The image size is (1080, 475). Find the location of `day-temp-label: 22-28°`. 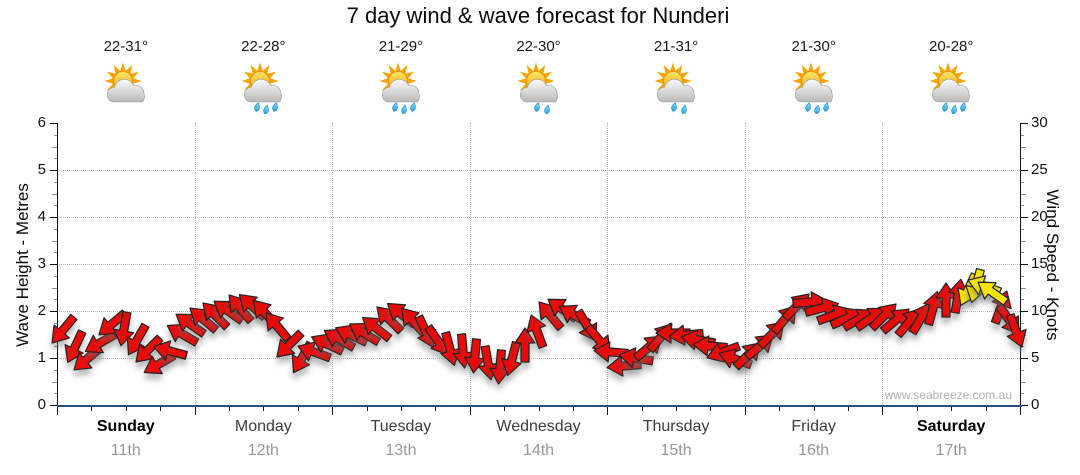

day-temp-label: 22-28° is located at coordinates (263, 46).